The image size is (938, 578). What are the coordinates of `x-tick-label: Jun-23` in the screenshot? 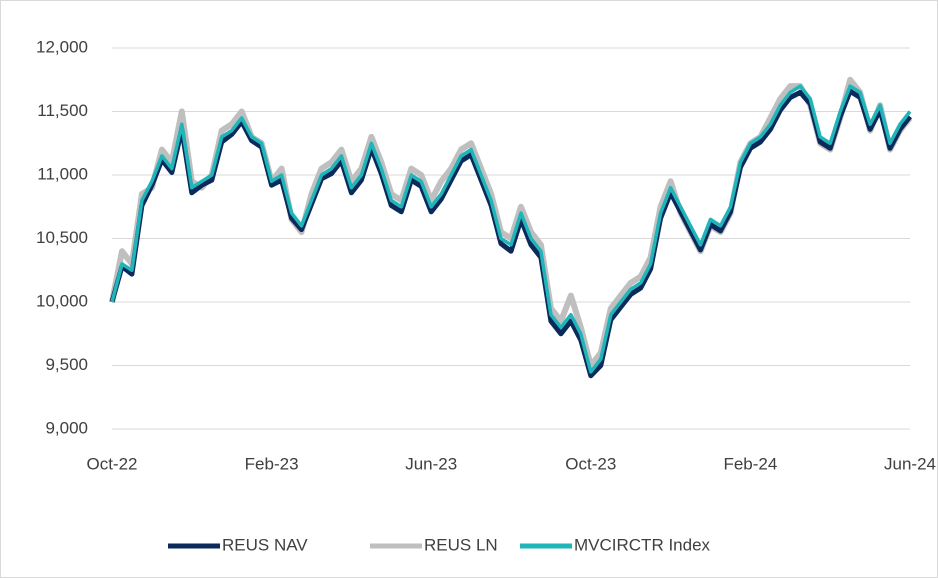 It's located at (431, 463).